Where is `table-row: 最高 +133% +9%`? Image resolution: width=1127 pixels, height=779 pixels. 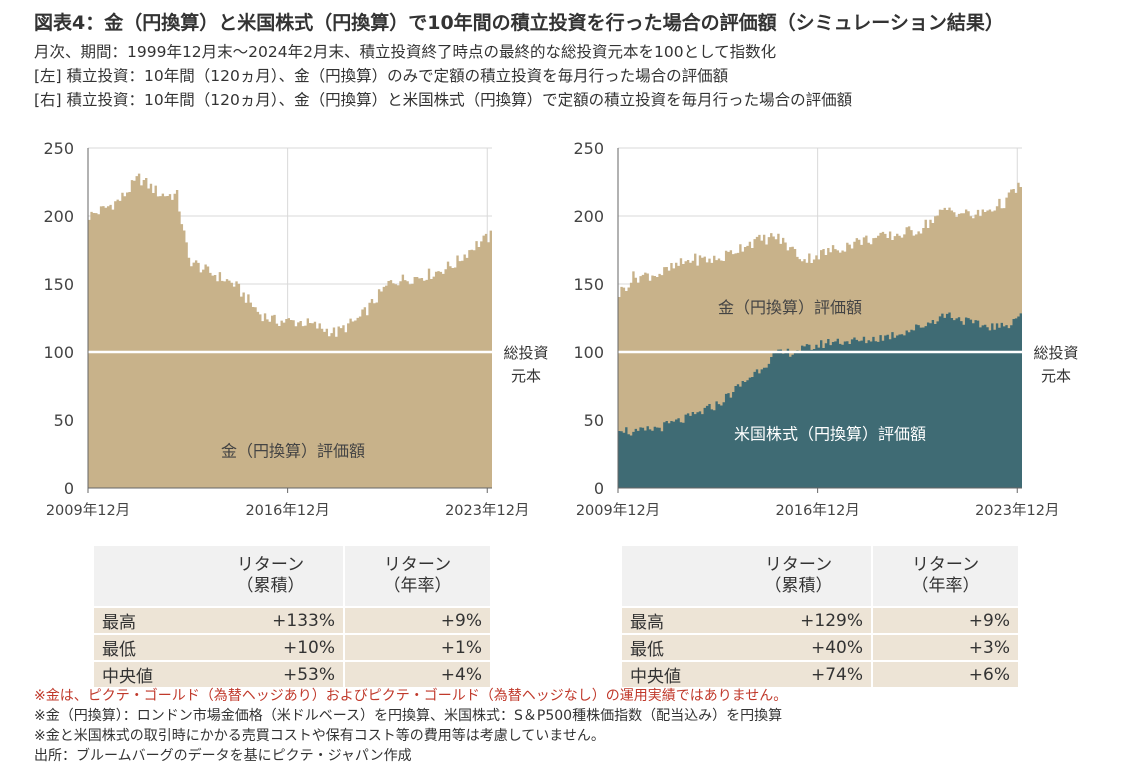 table-row: 最高 +133% +9% is located at coordinates (292, 620).